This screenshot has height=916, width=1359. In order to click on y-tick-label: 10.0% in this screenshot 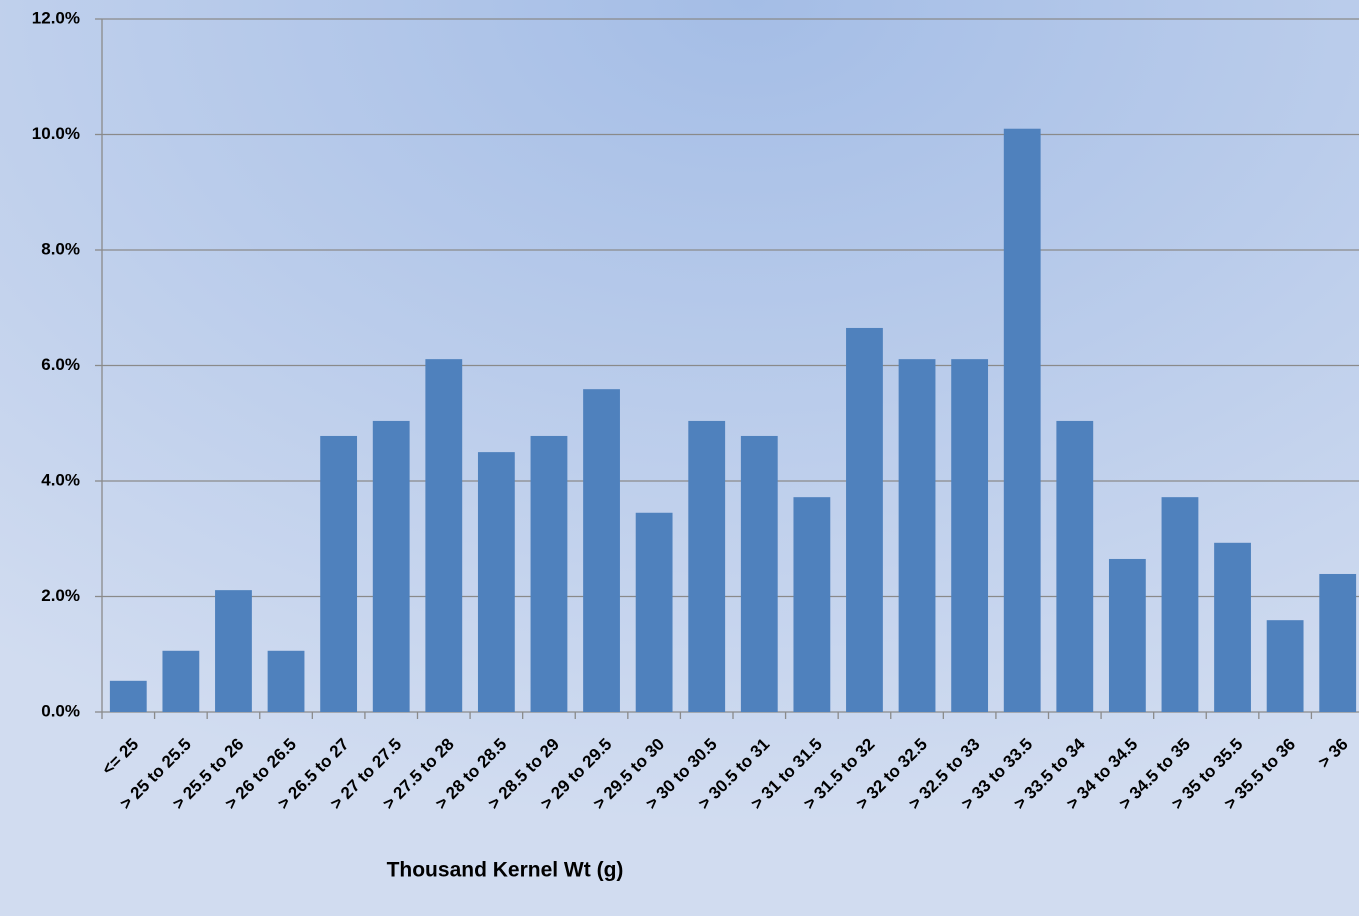, I will do `click(56, 133)`.